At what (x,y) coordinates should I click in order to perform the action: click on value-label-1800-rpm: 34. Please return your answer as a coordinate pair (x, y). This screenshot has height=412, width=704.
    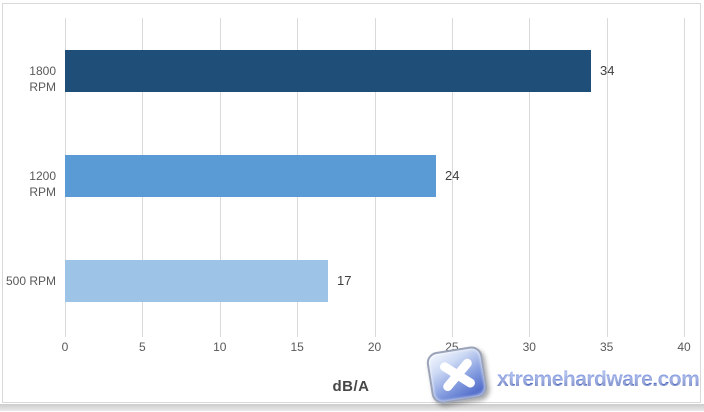
    Looking at the image, I should click on (607, 70).